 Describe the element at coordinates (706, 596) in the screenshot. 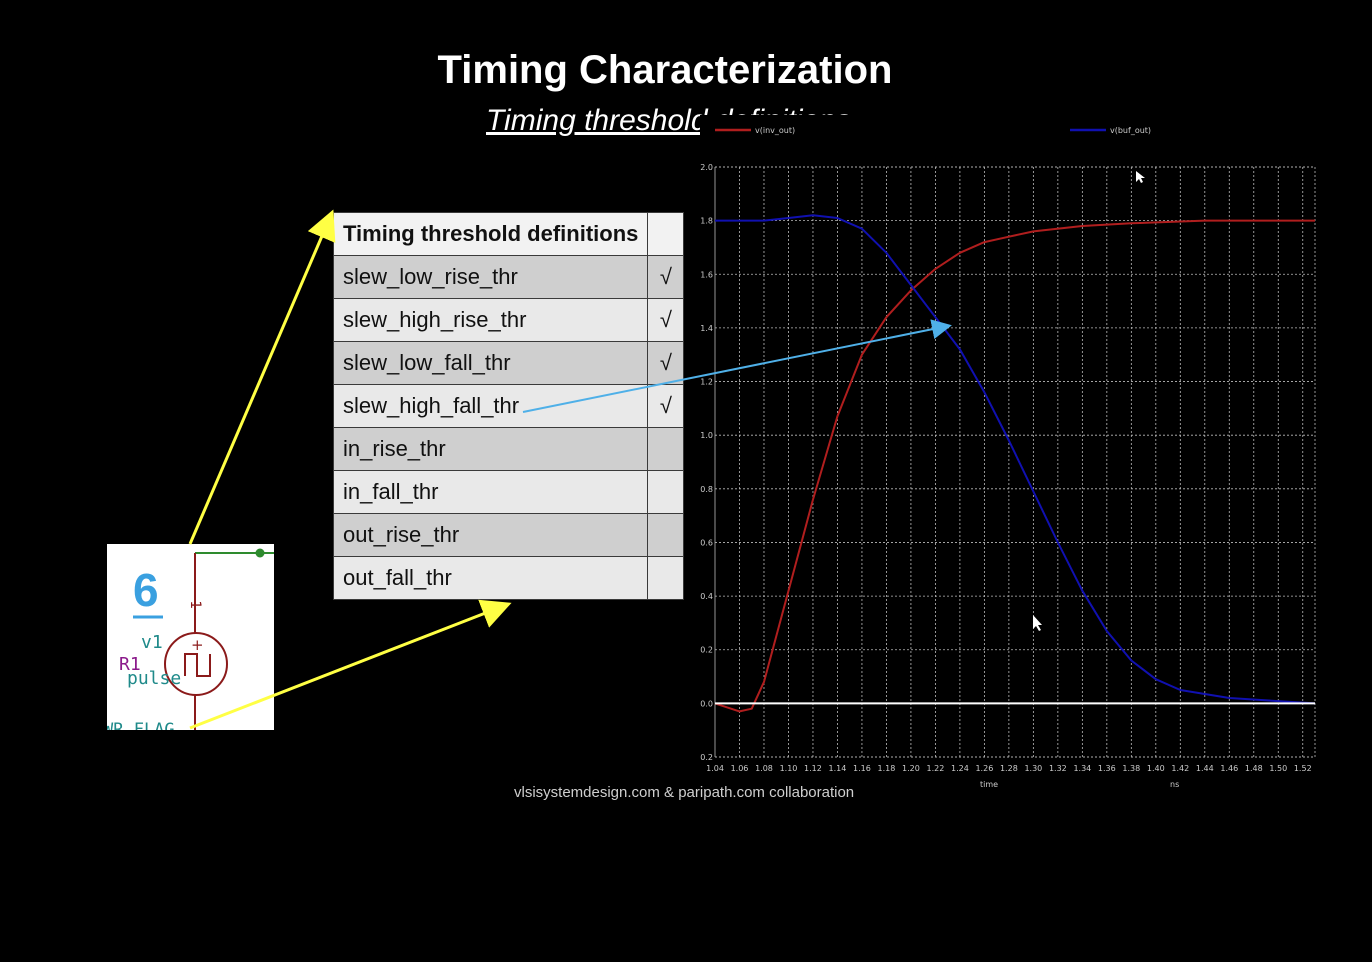

I see `y-tick-label: 0.4` at that location.